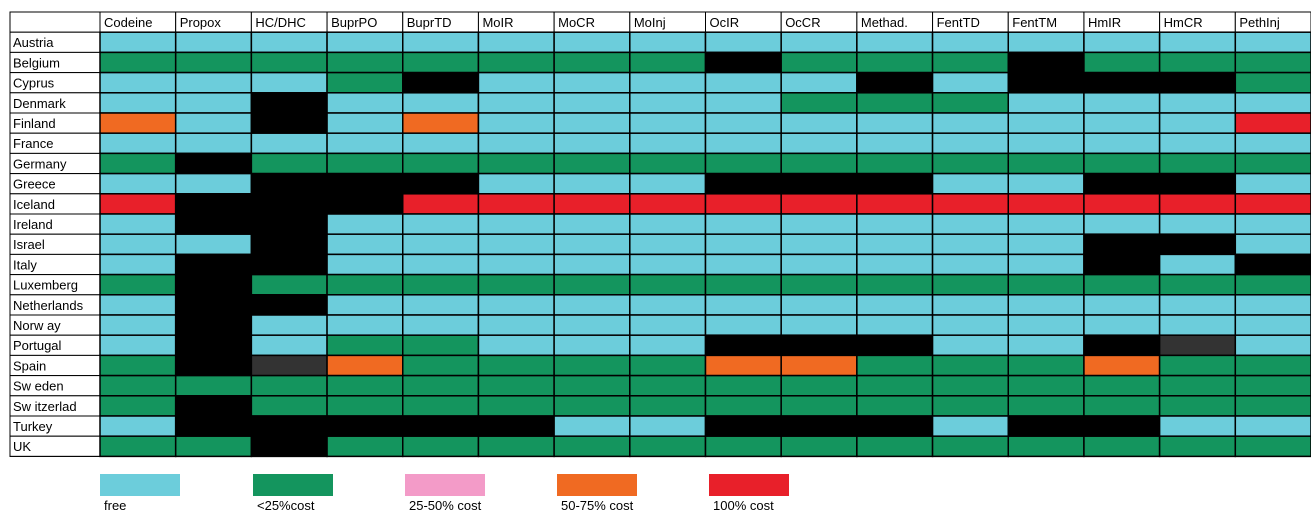 The image size is (1311, 515). I want to click on row-label: Netherlands, so click(48, 305).